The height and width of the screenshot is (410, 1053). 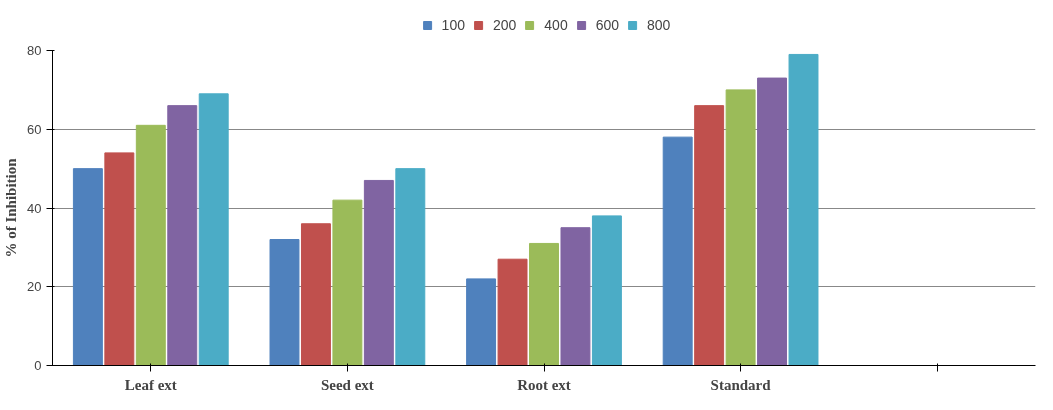 I want to click on x-tick-label: Seed ext, so click(x=347, y=384).